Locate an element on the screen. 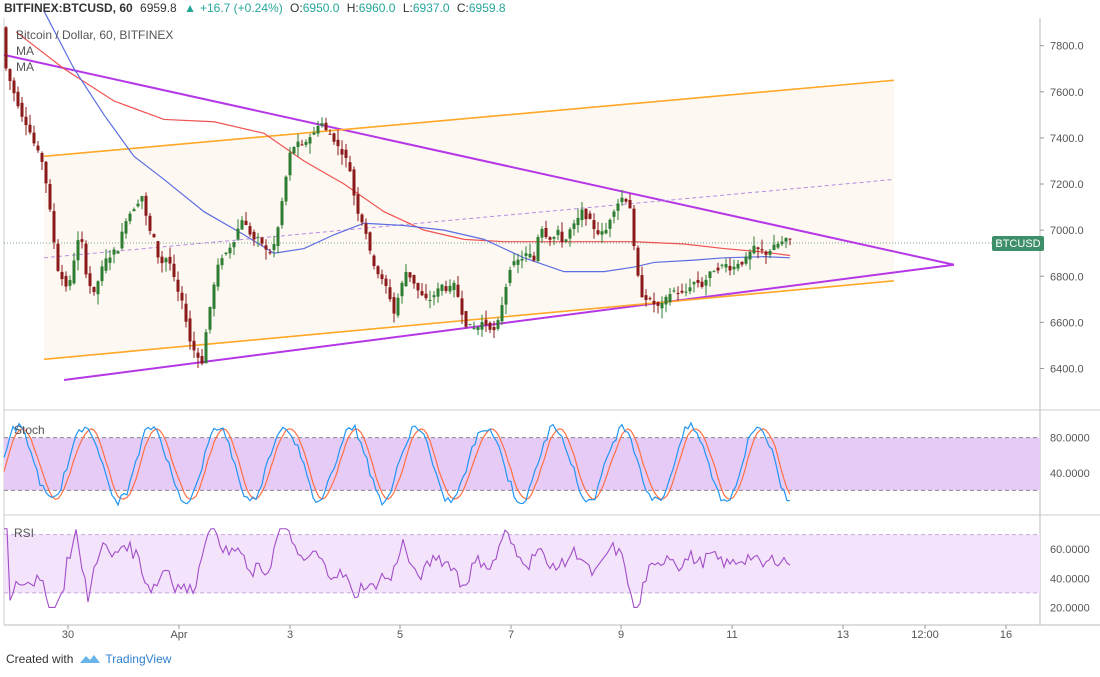 The height and width of the screenshot is (677, 1100). price-tick-label: 6600.0 is located at coordinates (1067, 323).